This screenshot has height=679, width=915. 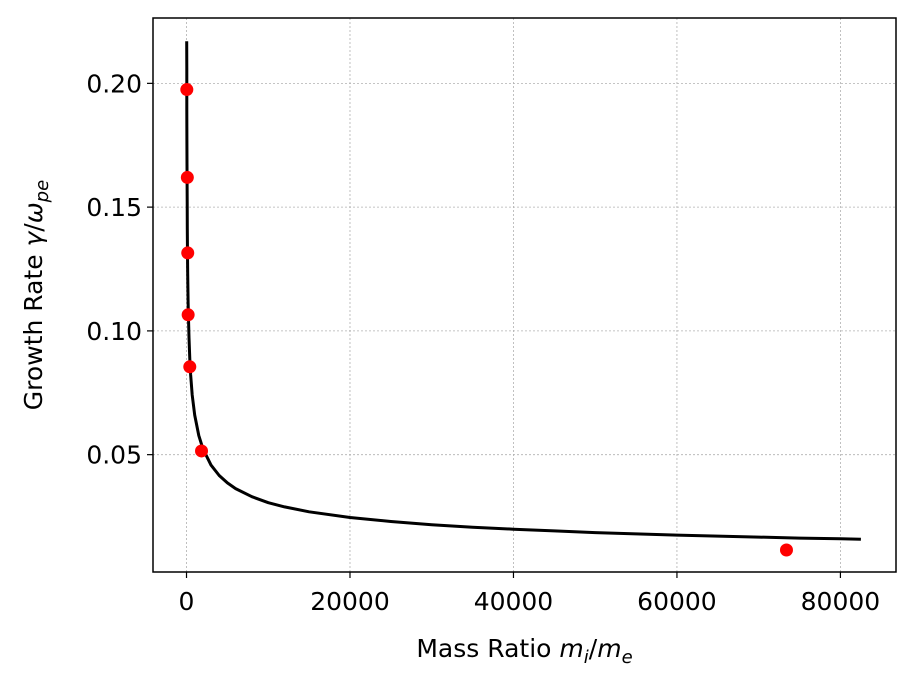 What do you see at coordinates (187, 601) in the screenshot?
I see `x-tick-label: 0` at bounding box center [187, 601].